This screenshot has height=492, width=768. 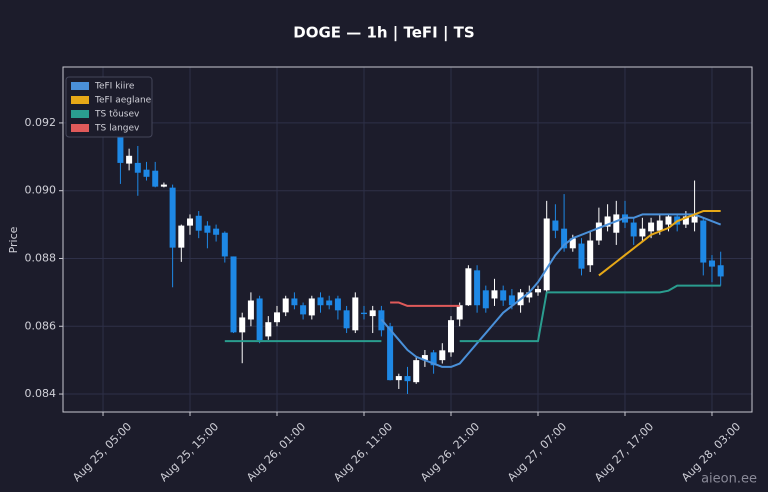 I want to click on legend-label: TS tõusev, so click(x=117, y=115).